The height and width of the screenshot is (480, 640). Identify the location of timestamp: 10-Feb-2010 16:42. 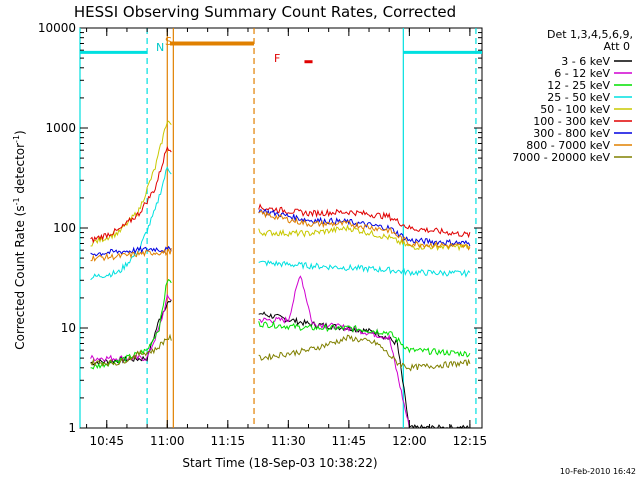
(598, 471).